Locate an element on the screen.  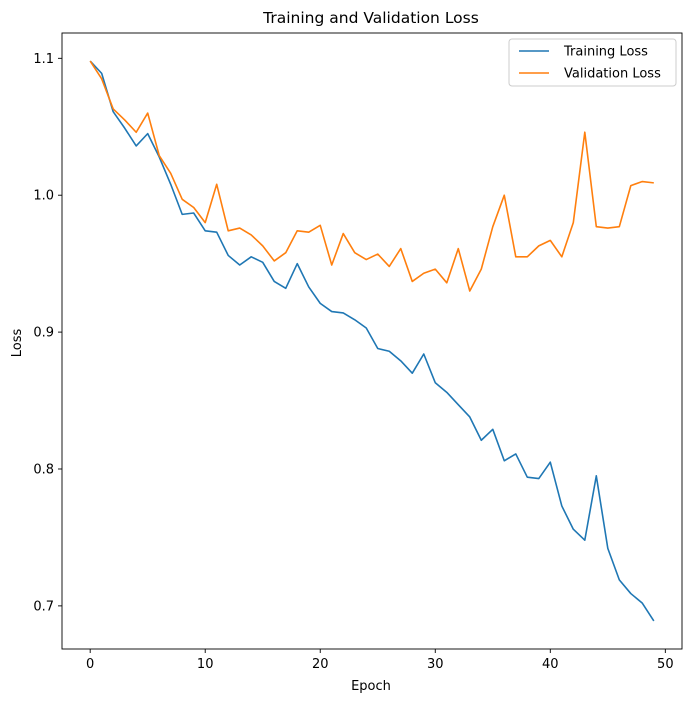
y-tick-label: 0.8 is located at coordinates (43, 469).